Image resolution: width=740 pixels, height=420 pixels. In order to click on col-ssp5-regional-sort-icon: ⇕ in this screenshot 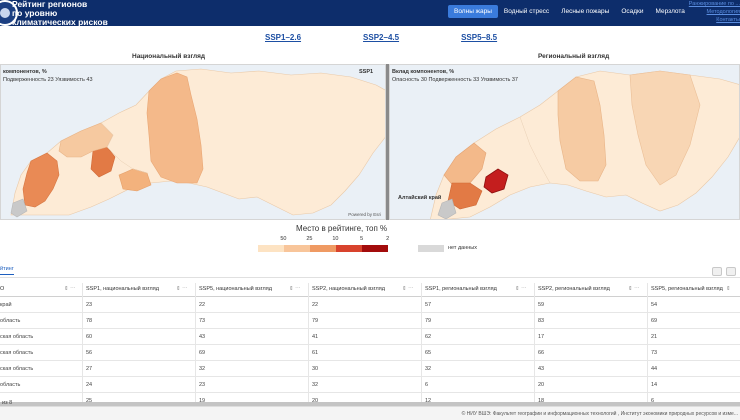, I will do `click(728, 289)`.